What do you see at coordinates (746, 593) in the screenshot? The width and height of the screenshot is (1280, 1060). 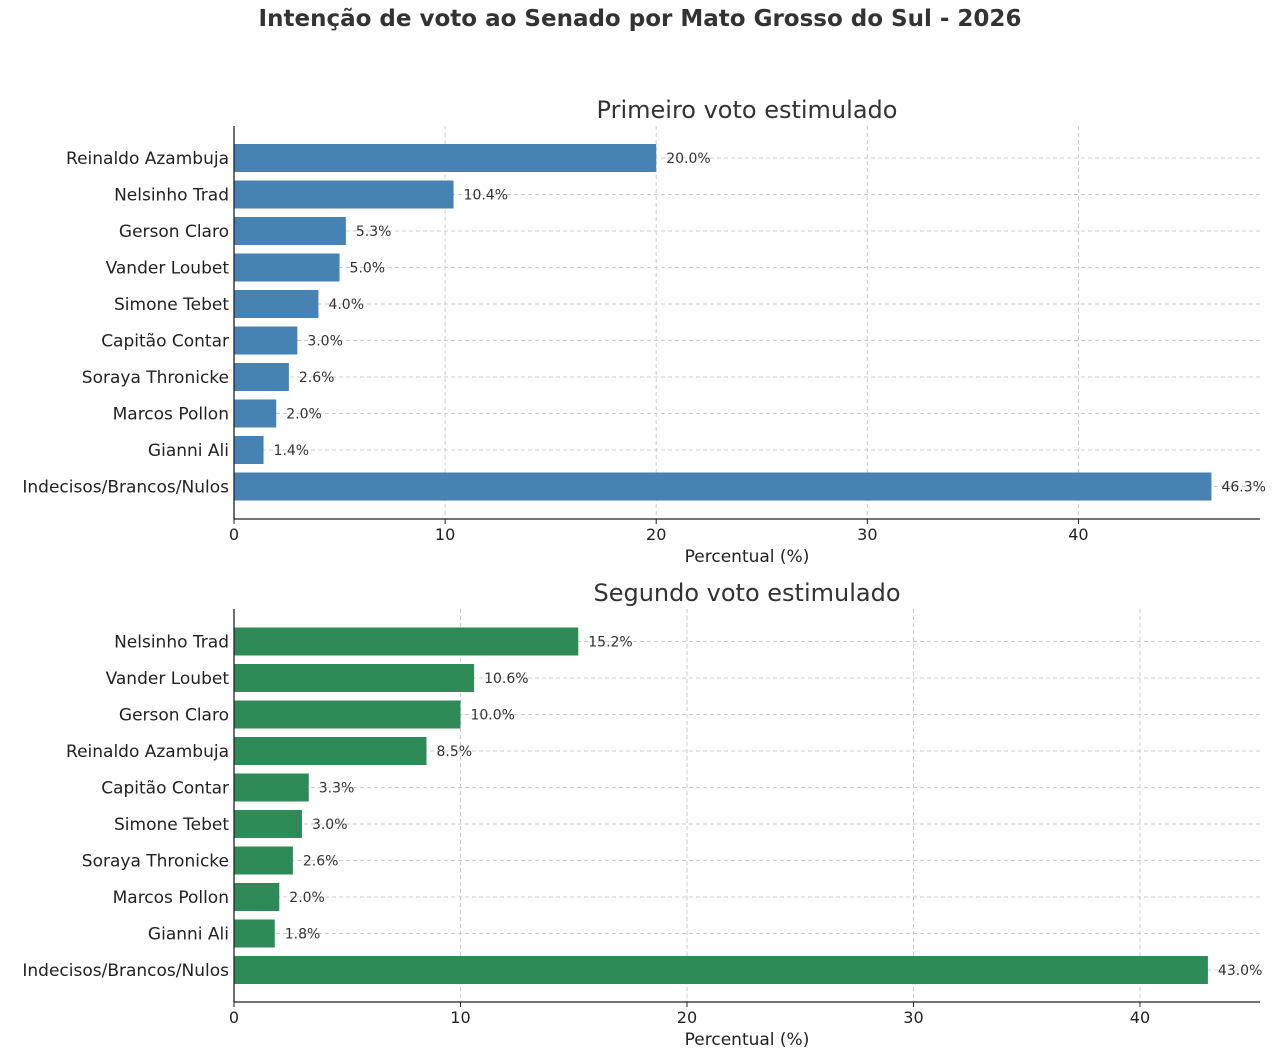 I see `chart-2-title: Segundo voto estimulado` at bounding box center [746, 593].